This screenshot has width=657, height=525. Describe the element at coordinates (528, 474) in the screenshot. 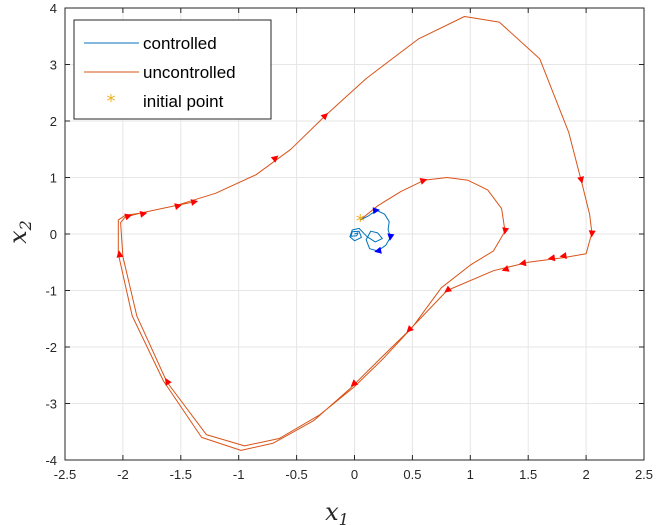

I see `x-tick-label: 1.5` at that location.